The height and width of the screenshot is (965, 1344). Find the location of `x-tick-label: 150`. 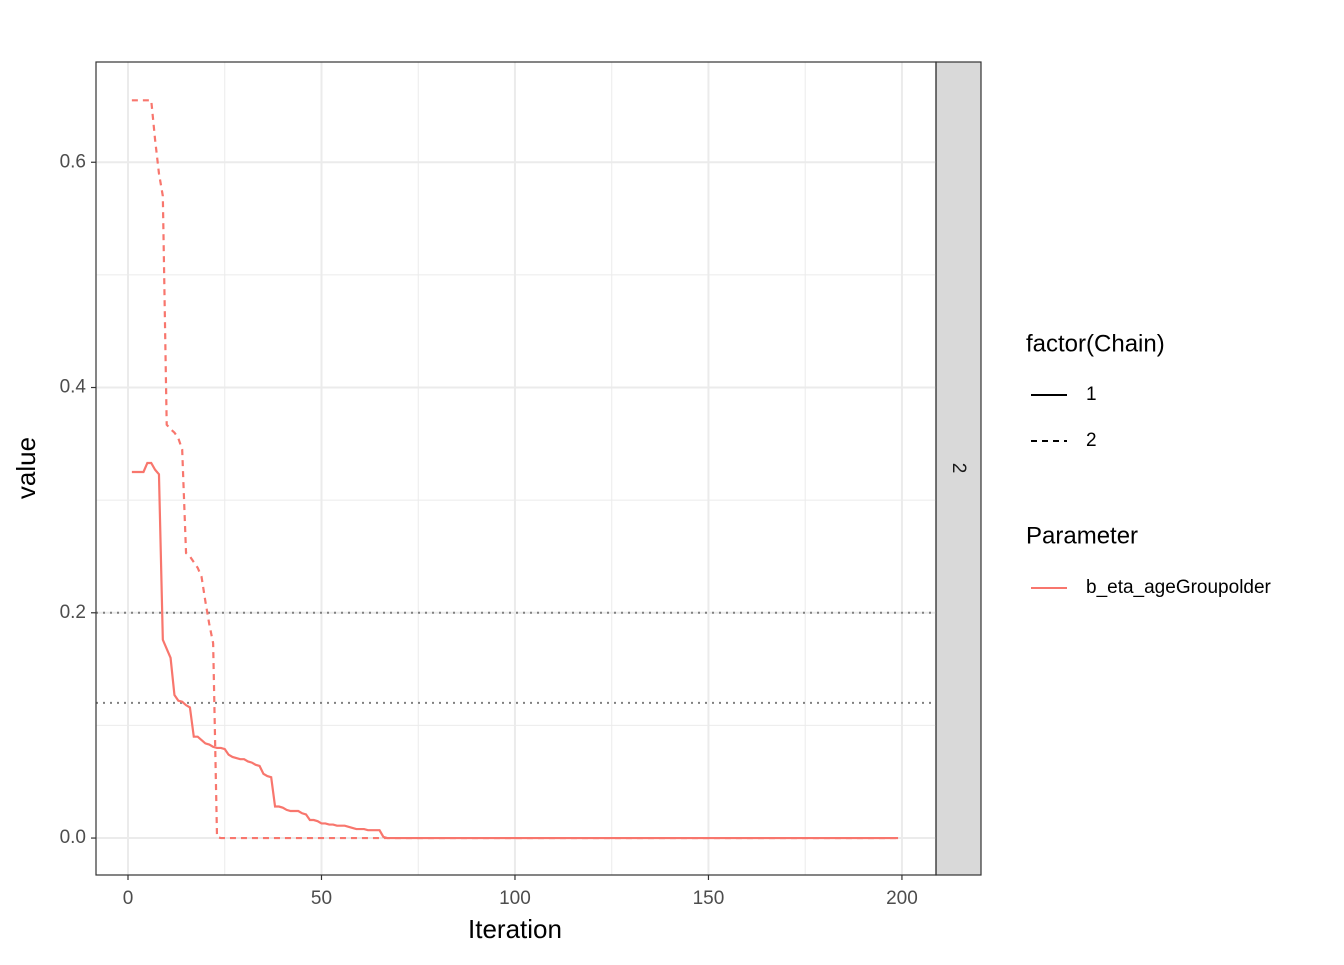

x-tick-label: 150 is located at coordinates (709, 898).